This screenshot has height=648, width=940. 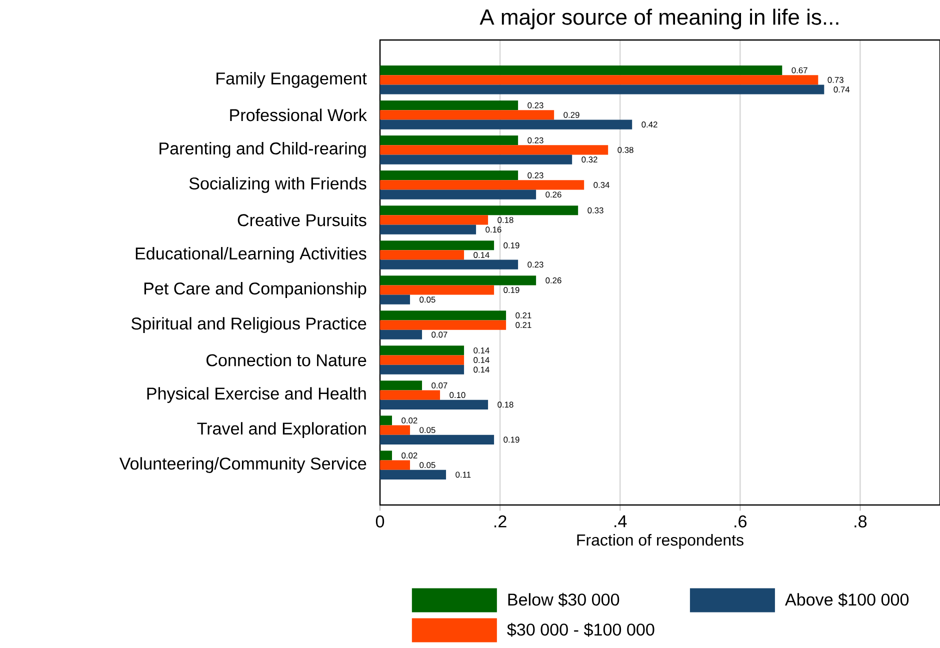 I want to click on y-tick-label: Parenting and Child-rearing, so click(x=263, y=150).